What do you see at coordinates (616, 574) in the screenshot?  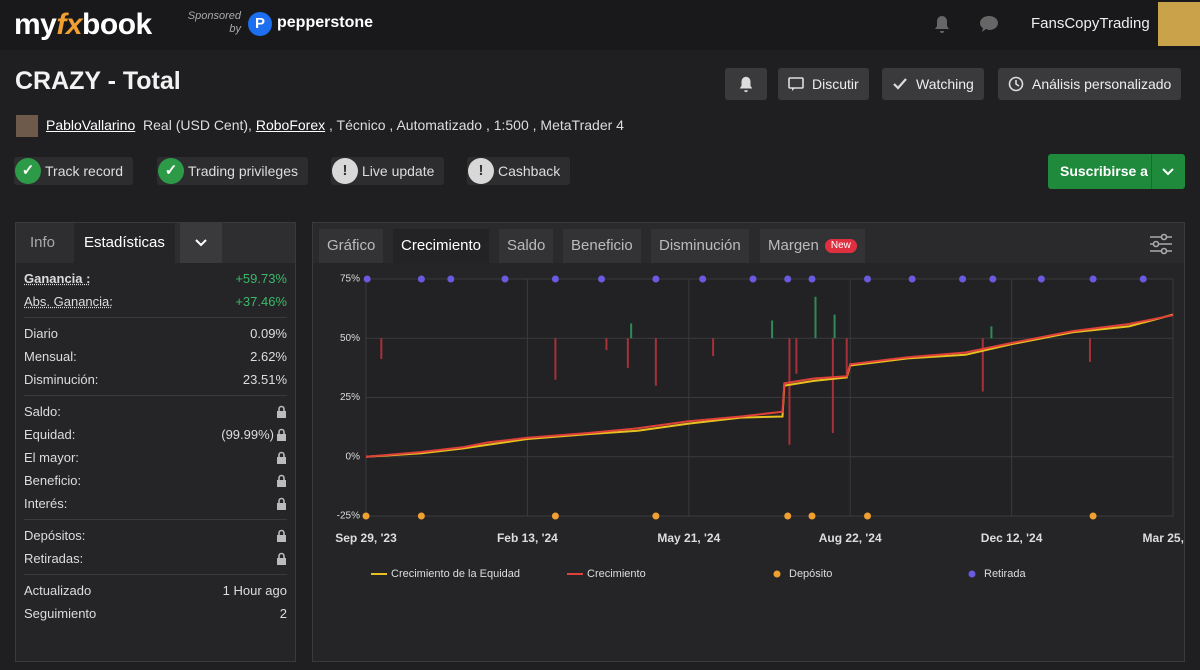 I see `legend-label: Crecimiento` at bounding box center [616, 574].